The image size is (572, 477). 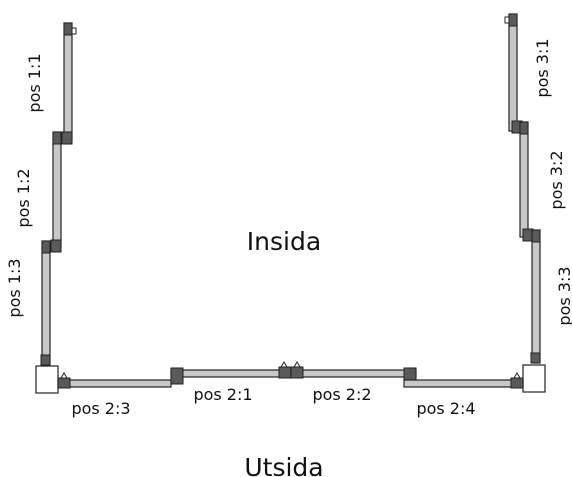 What do you see at coordinates (34, 82) in the screenshot?
I see `label-pos-1-1: pos 1:1` at bounding box center [34, 82].